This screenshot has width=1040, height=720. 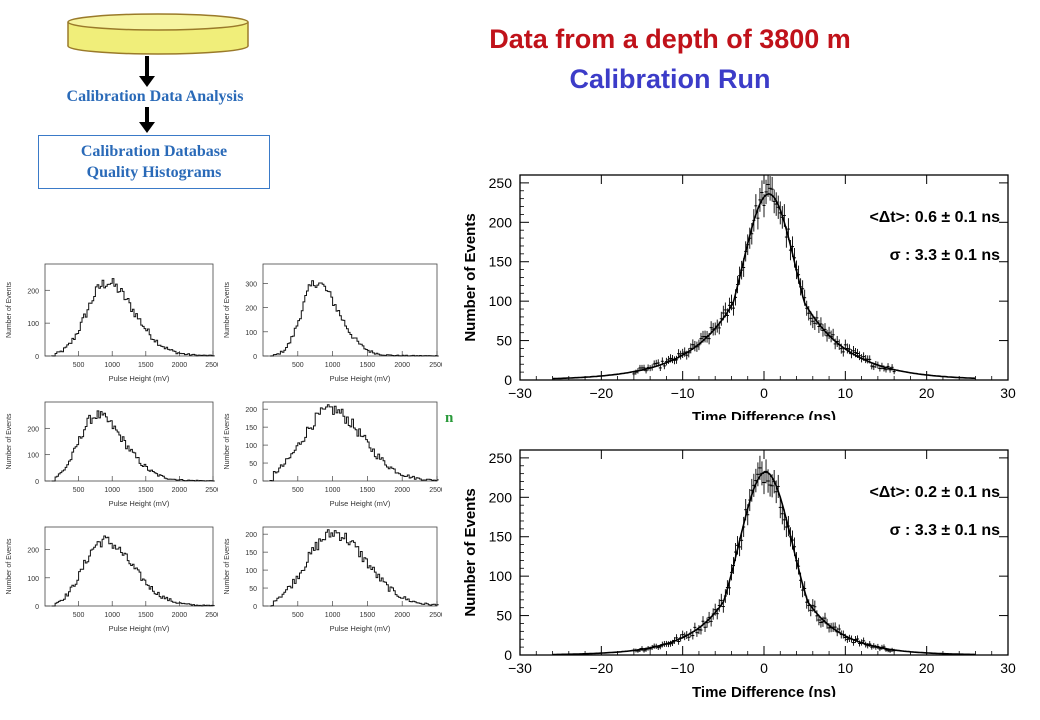 I want to click on database-cylinder-icon, so click(x=158, y=34).